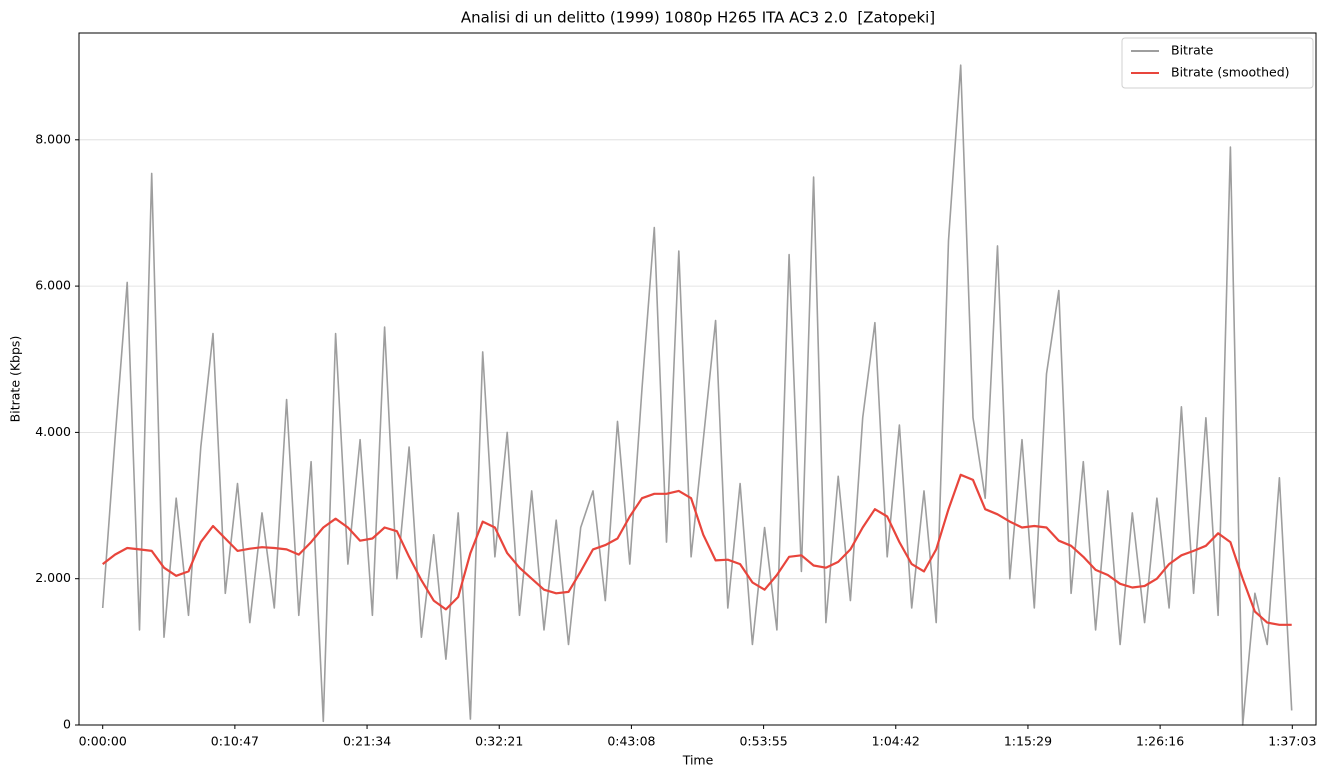  I want to click on x-tick-label: 0:53:55, so click(763, 741).